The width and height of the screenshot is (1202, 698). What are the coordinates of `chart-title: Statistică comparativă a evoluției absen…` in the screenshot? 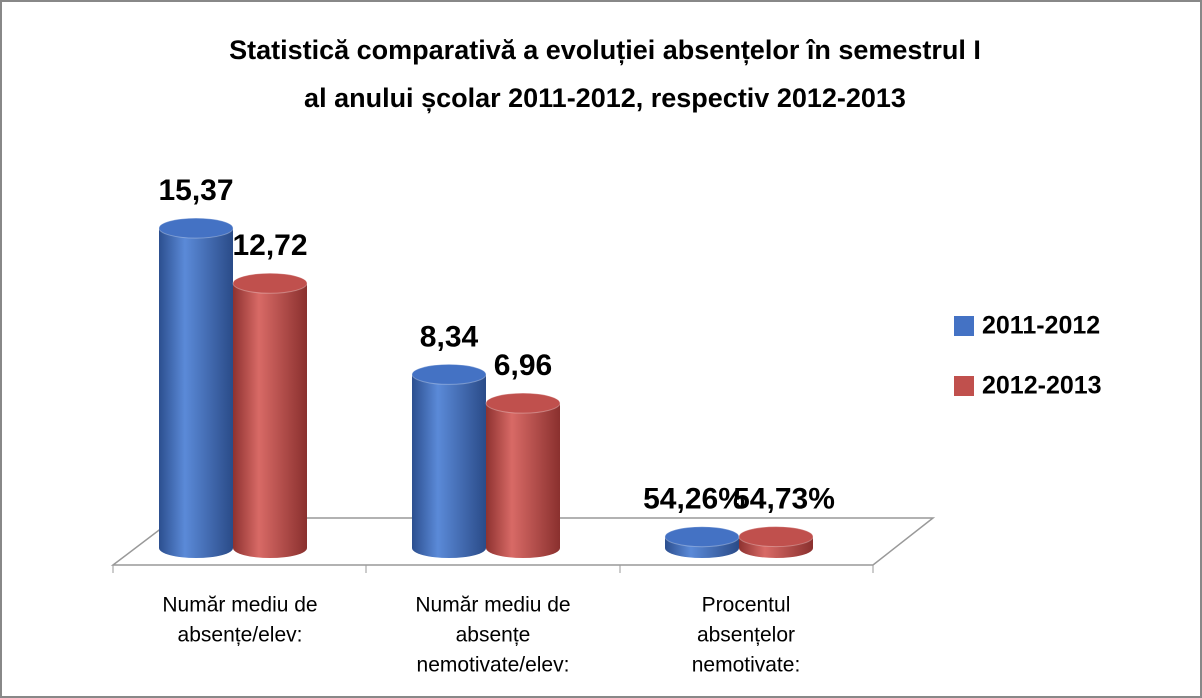 It's located at (605, 50).